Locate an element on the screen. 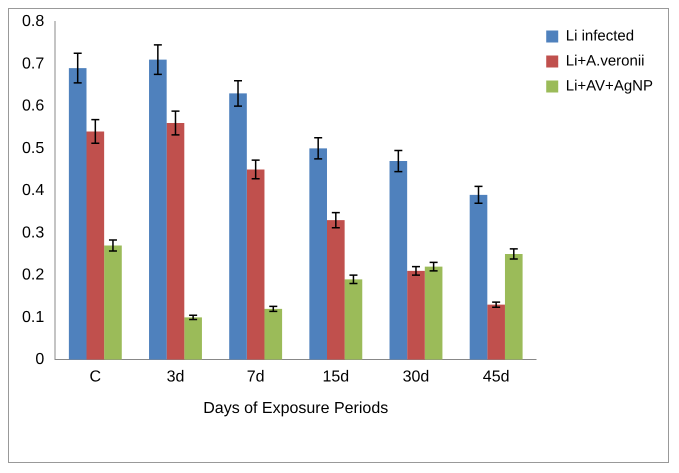 This screenshot has width=679, height=473. y-tick-label: 0.5 is located at coordinates (33, 148).